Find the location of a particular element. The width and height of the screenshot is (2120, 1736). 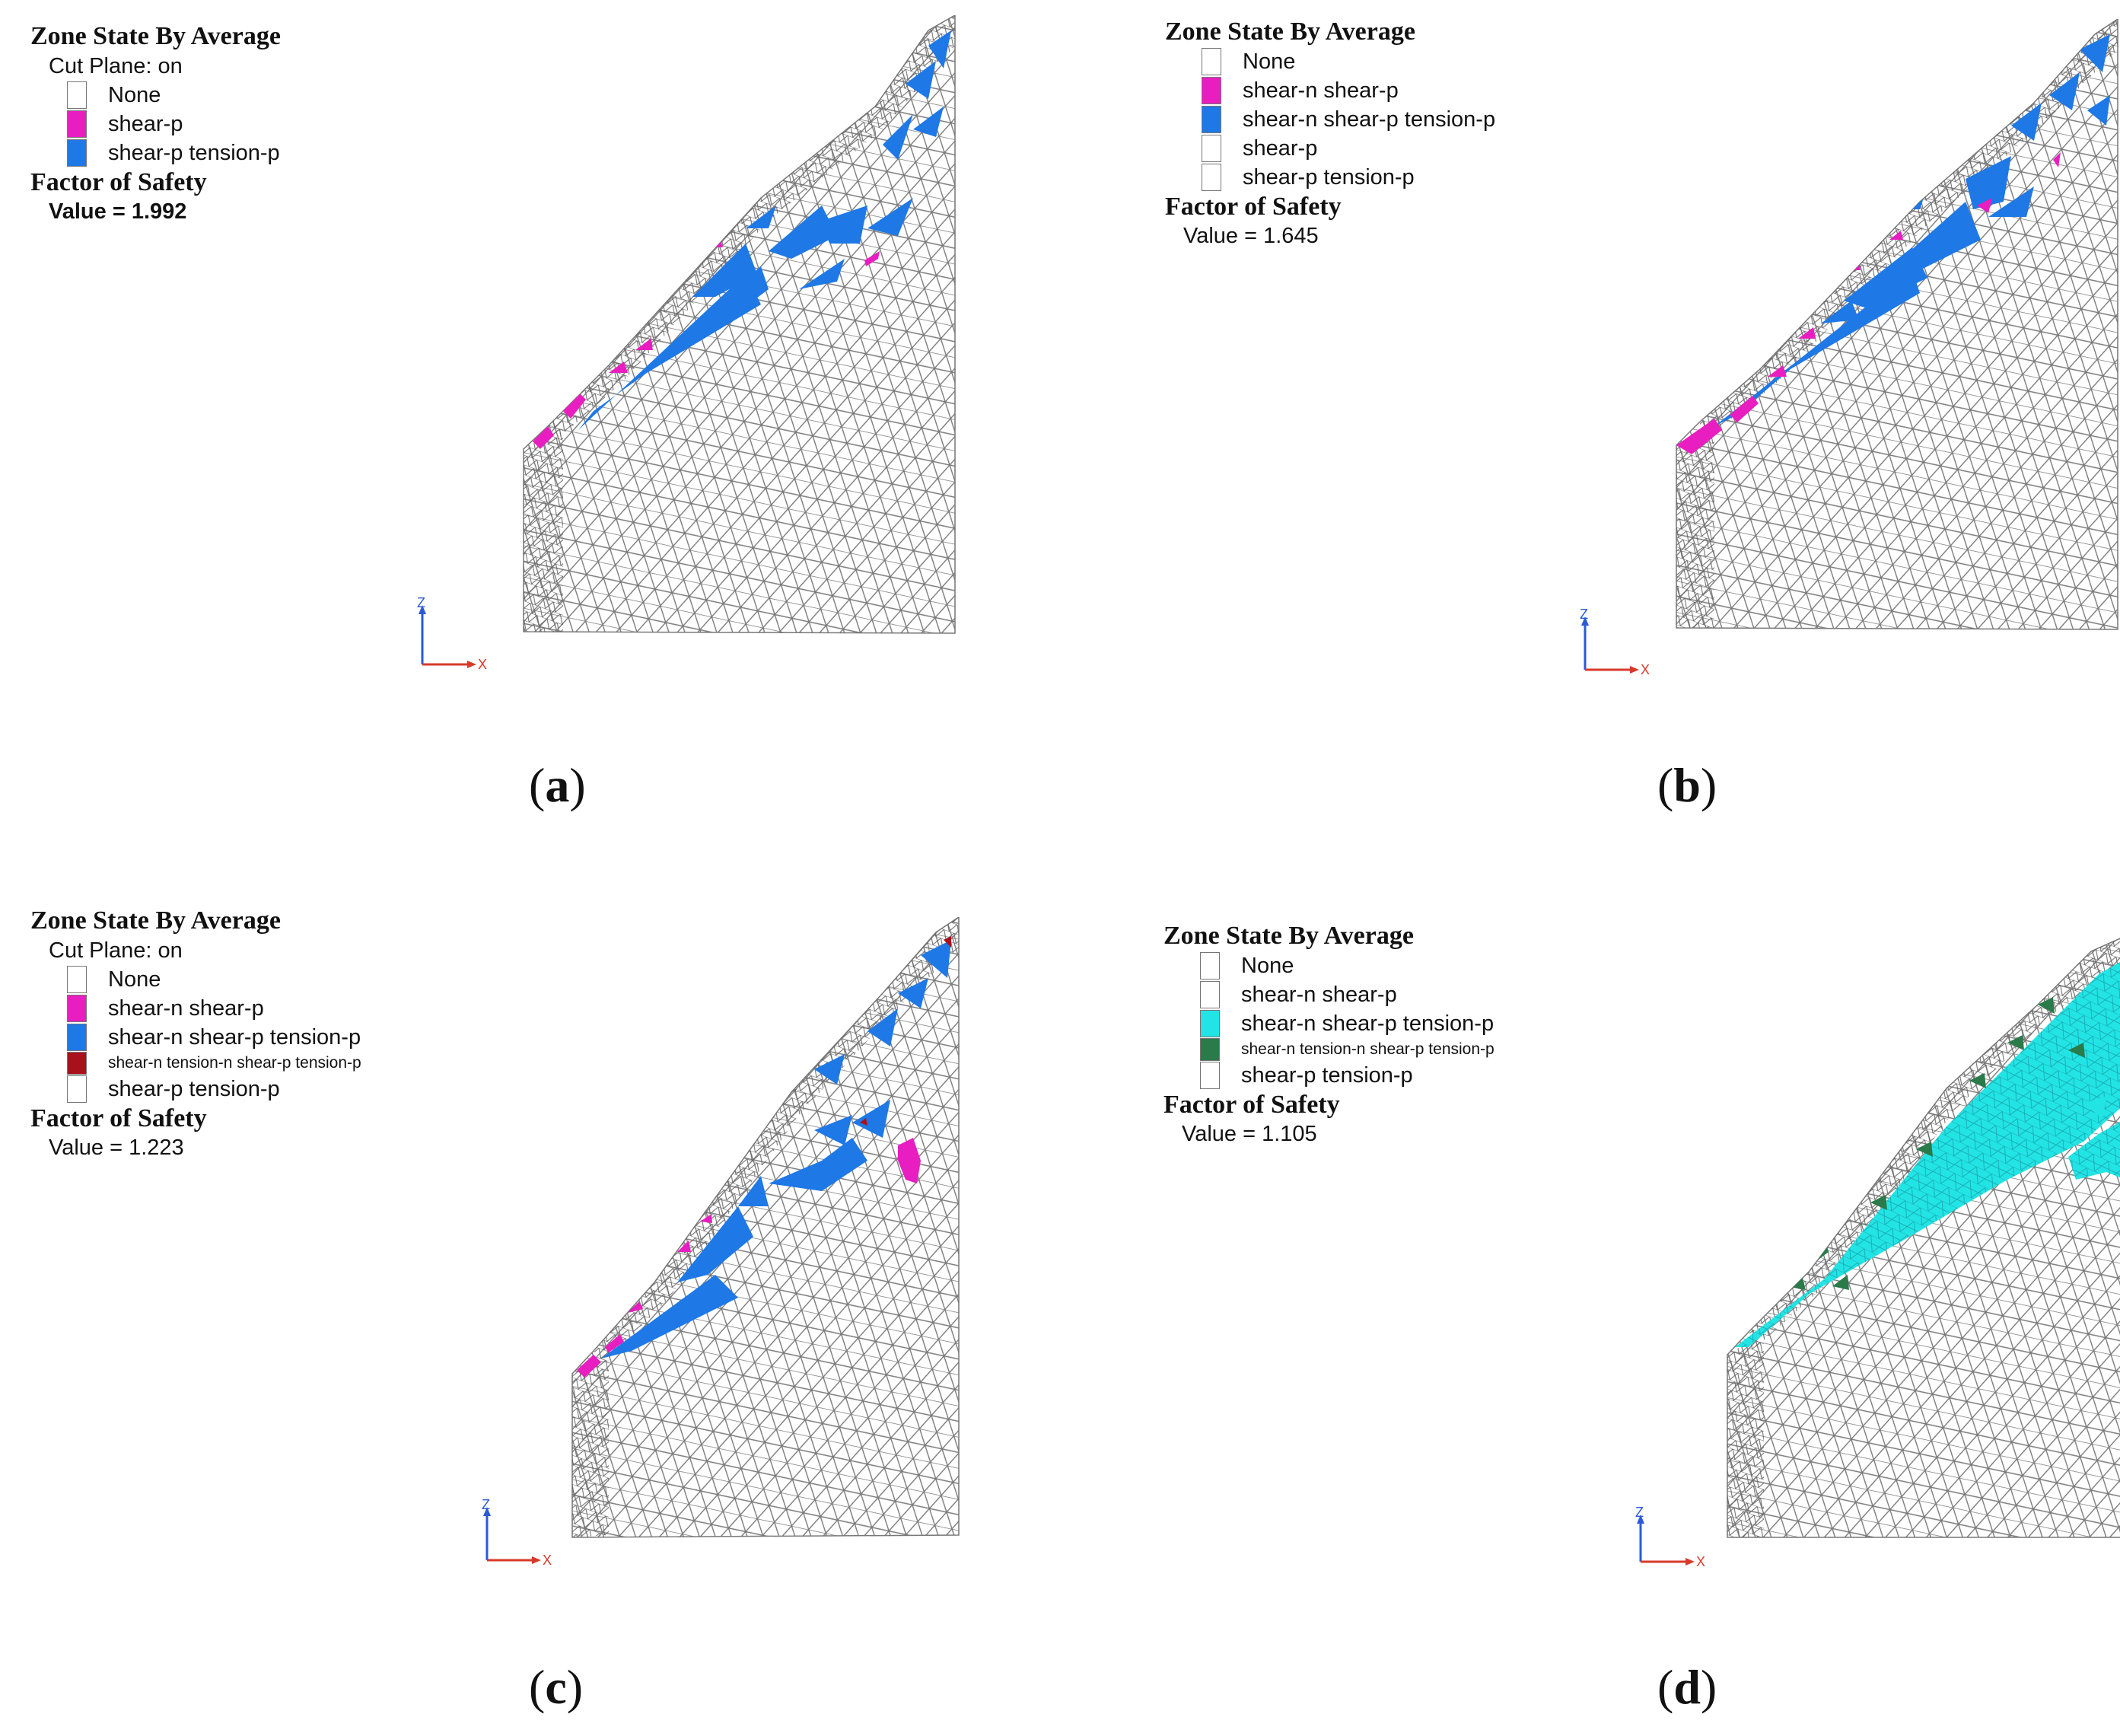

panel-caption: (b) is located at coordinates (1687, 785).